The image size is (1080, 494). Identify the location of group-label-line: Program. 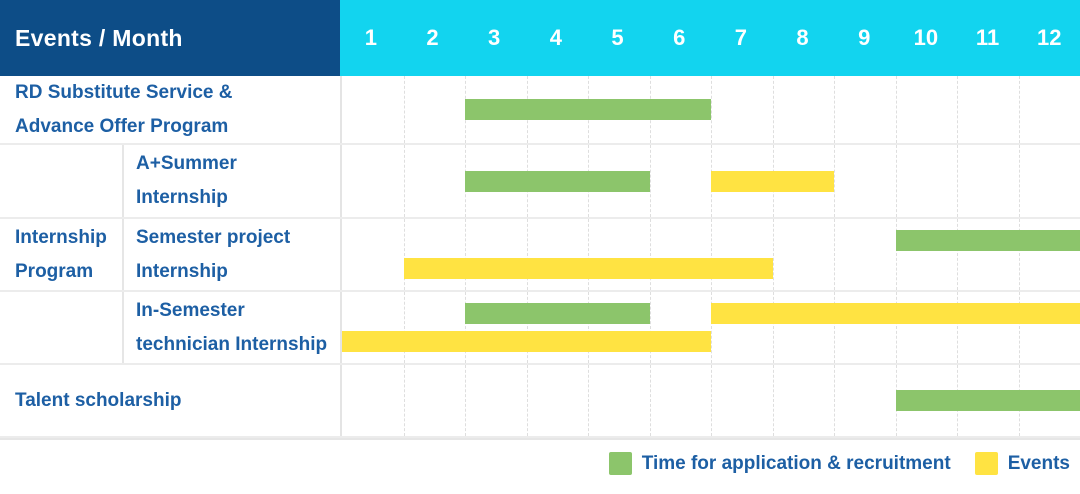
(54, 271).